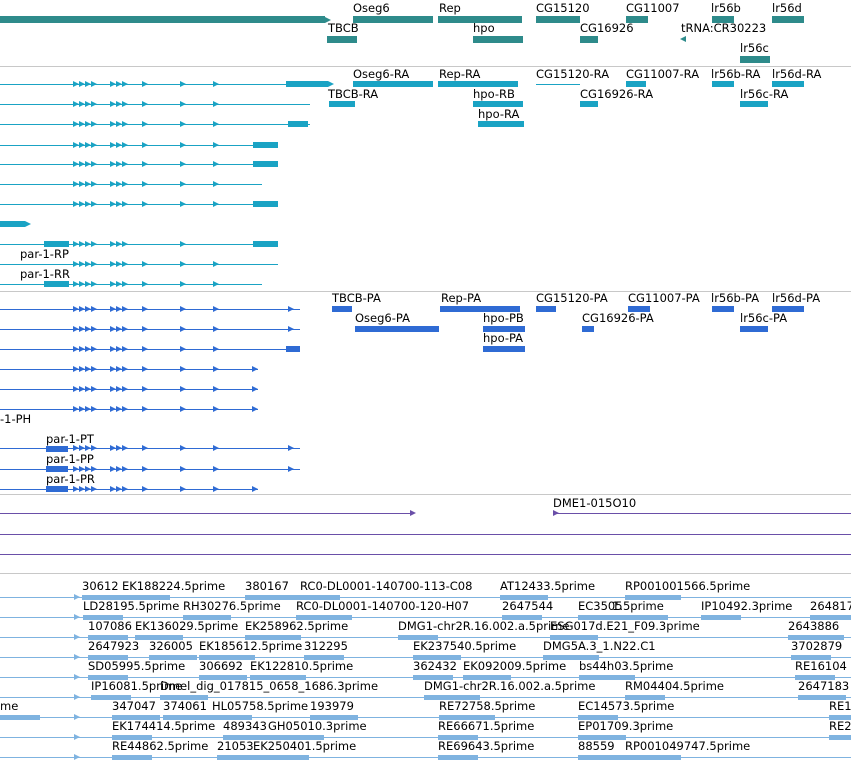 The image size is (851, 762). What do you see at coordinates (382, 318) in the screenshot?
I see `protein-label: Oseg6-PA` at bounding box center [382, 318].